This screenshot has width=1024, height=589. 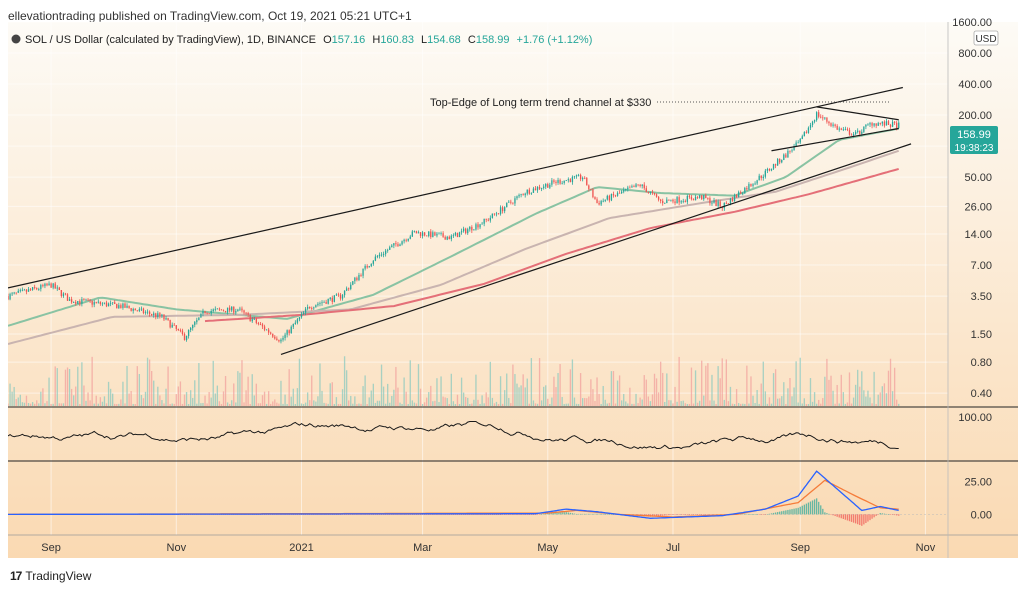 What do you see at coordinates (981, 297) in the screenshot?
I see `price-tick-label: 3.50` at bounding box center [981, 297].